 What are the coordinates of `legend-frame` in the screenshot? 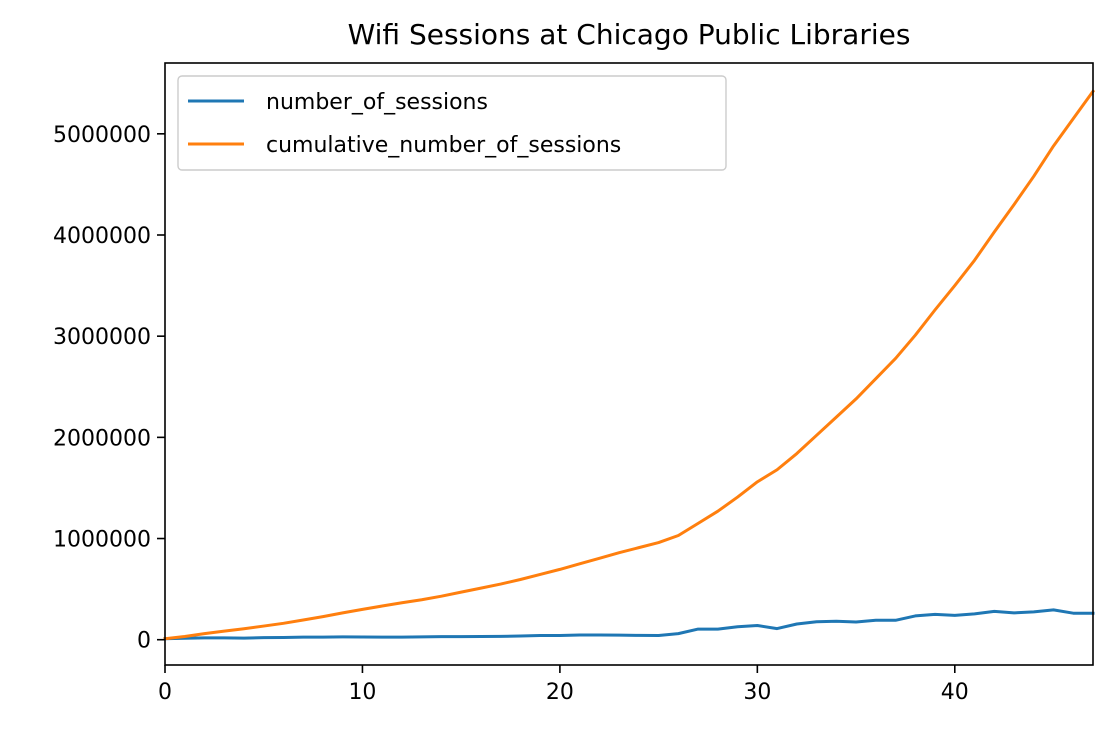 It's located at (452, 123).